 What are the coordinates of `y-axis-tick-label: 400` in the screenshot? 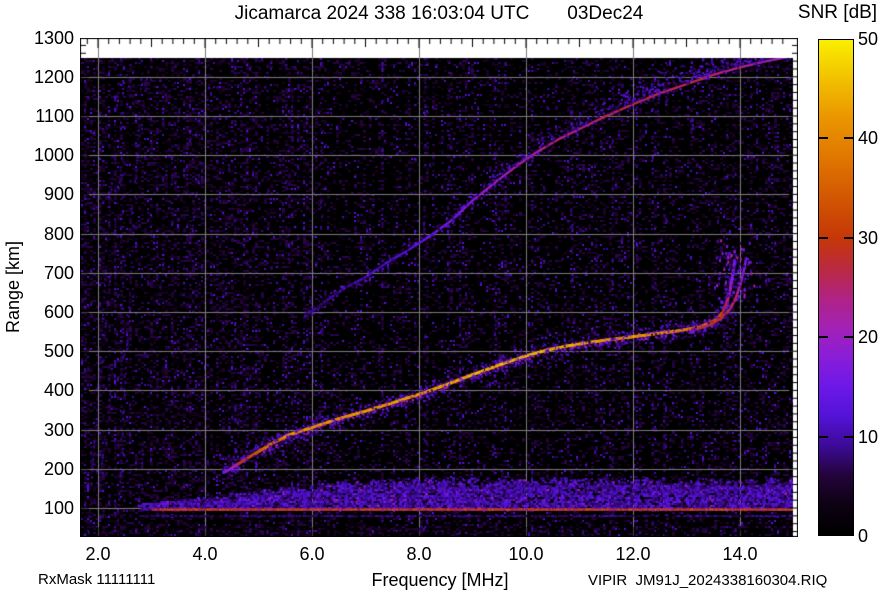 It's located at (58, 390).